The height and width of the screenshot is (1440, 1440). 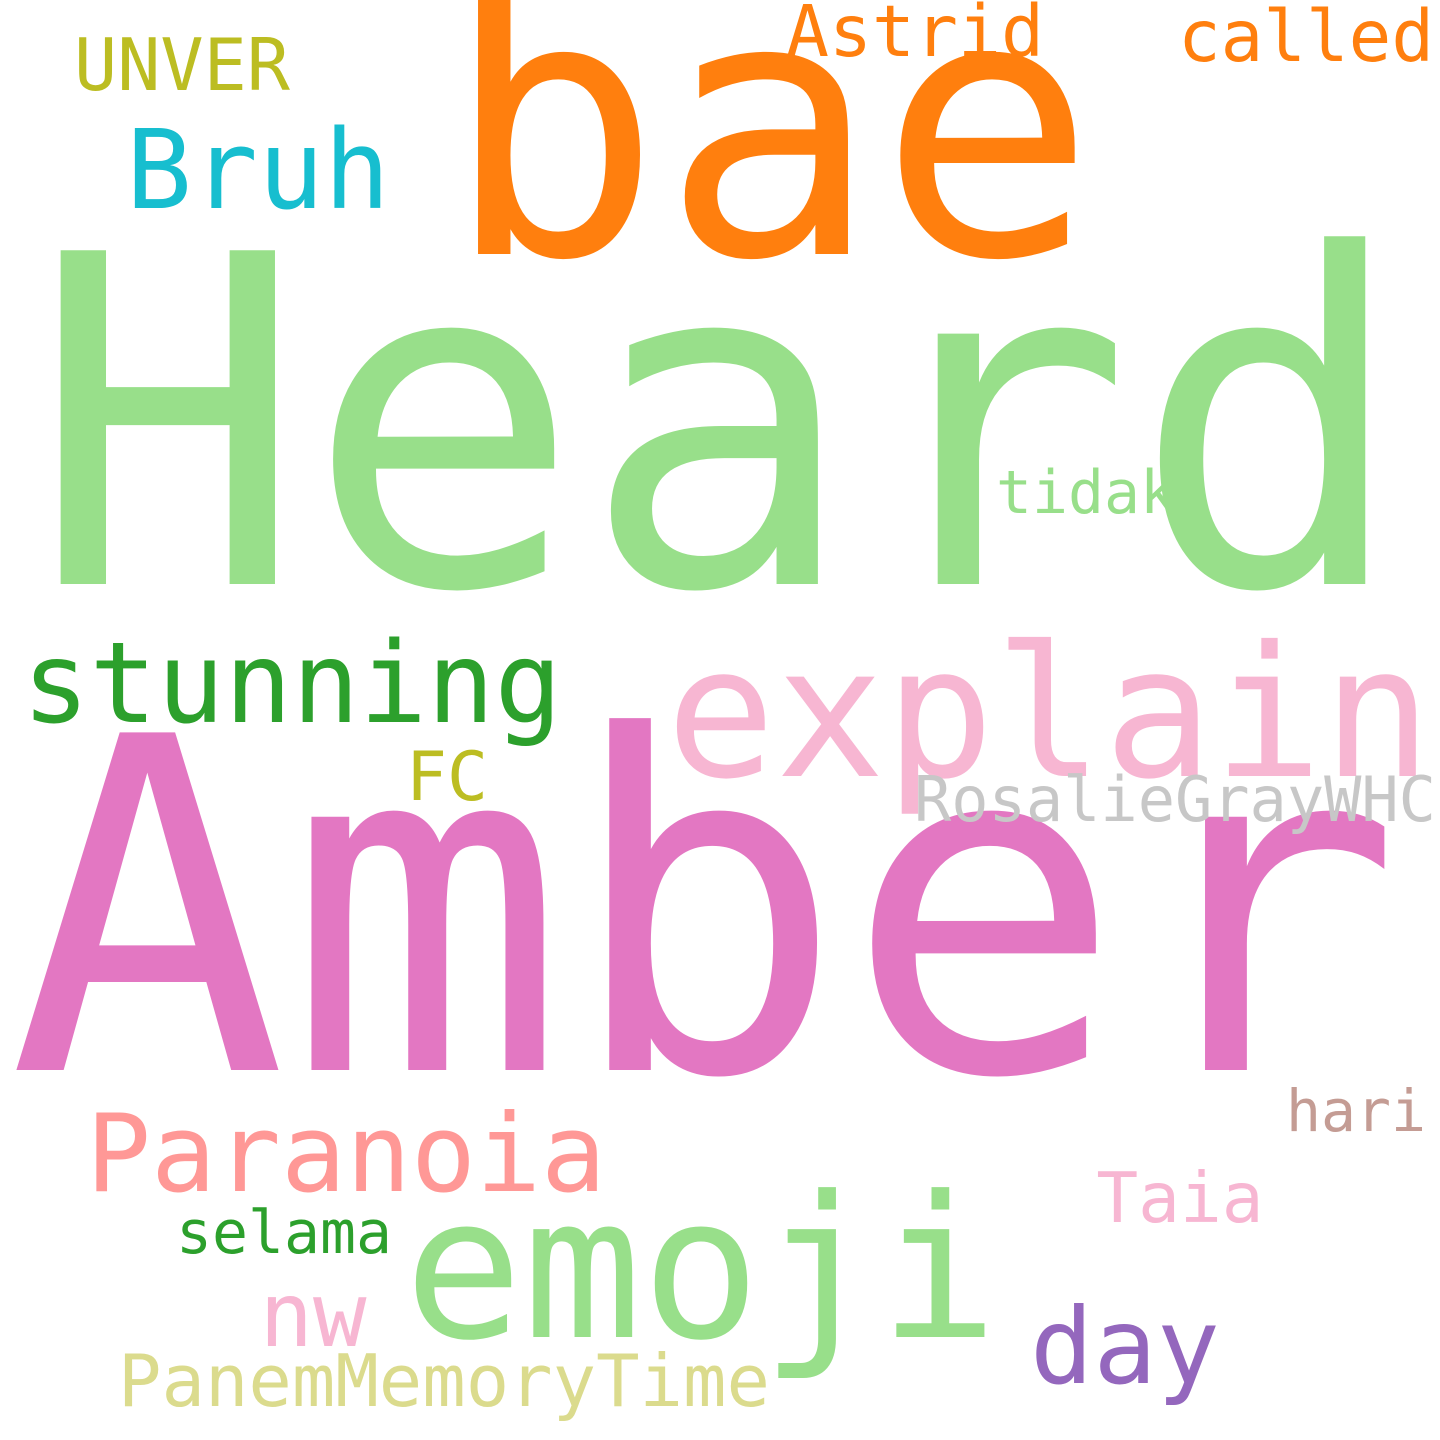 What do you see at coordinates (1049, 713) in the screenshot?
I see `word-explain: explain` at bounding box center [1049, 713].